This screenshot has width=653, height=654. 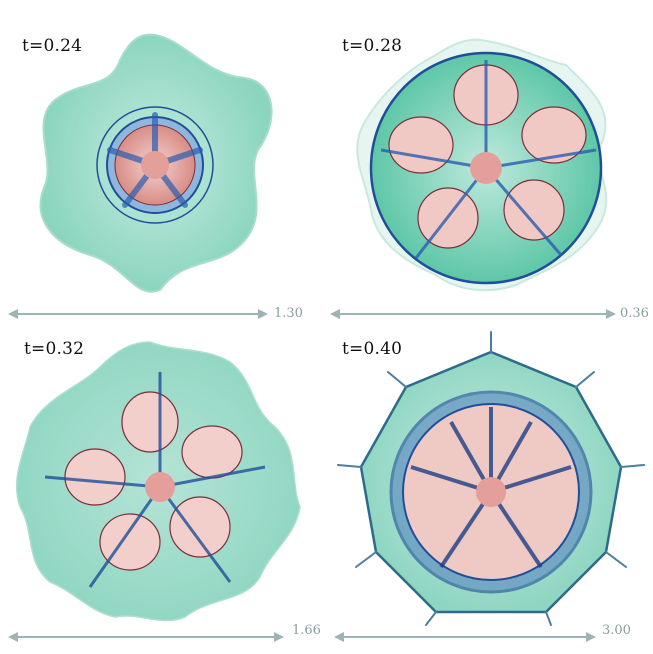 I want to click on simulation-image-t024, so click(x=156, y=163).